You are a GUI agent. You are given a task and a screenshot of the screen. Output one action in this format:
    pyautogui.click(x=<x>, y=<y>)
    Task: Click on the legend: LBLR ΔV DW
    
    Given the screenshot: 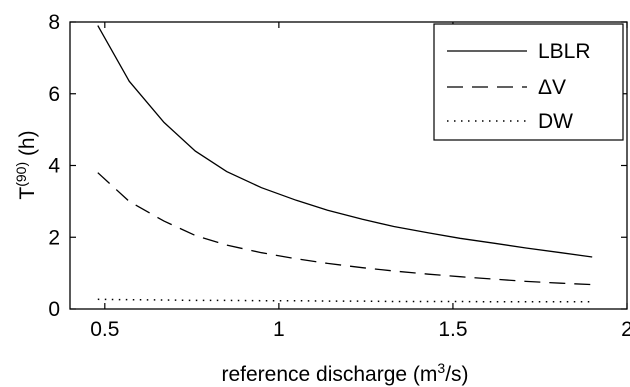 What is the action you would take?
    pyautogui.click(x=528, y=82)
    